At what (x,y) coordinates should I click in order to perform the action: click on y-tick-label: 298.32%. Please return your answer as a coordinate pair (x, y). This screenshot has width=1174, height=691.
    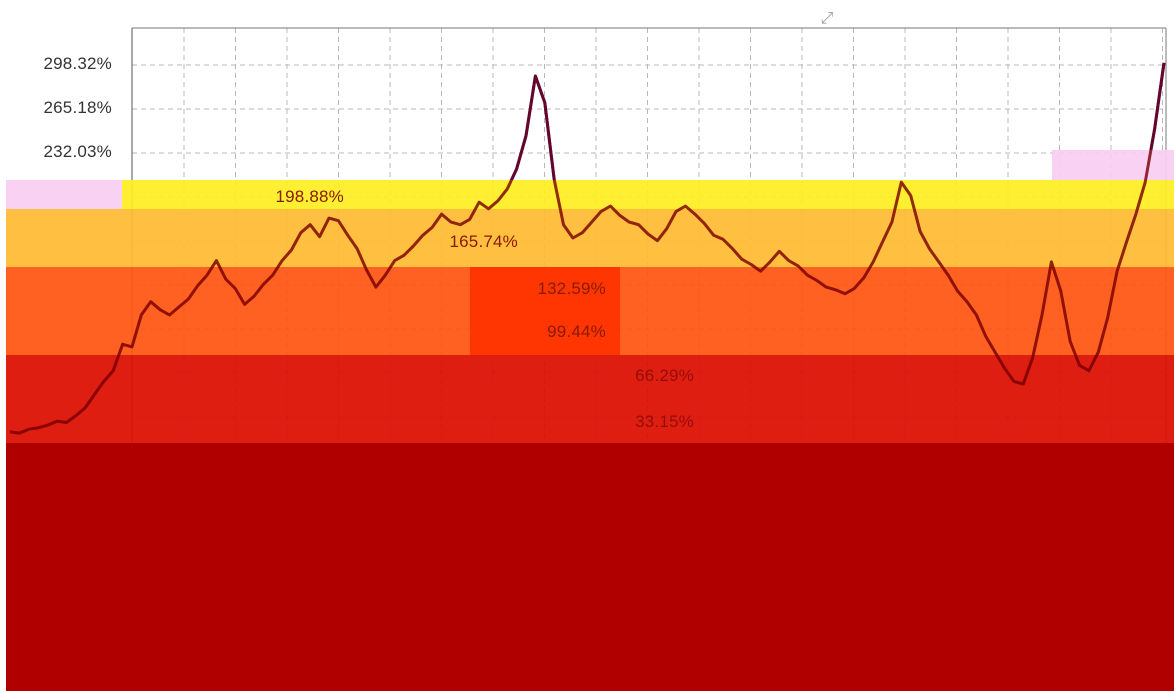
    Looking at the image, I should click on (77, 63).